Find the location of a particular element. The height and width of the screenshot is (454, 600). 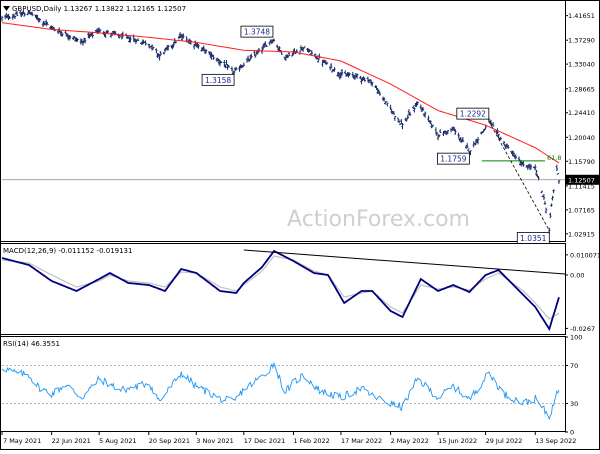

date-axis-label: 20 Sep 2021 is located at coordinates (169, 441).